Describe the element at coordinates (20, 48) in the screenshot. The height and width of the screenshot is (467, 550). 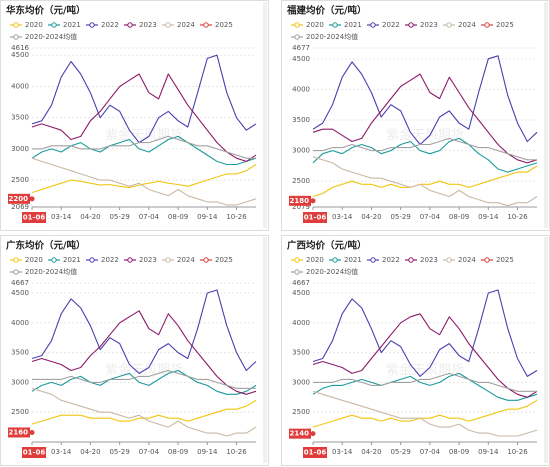
I see `y-tick-label: 4616` at that location.